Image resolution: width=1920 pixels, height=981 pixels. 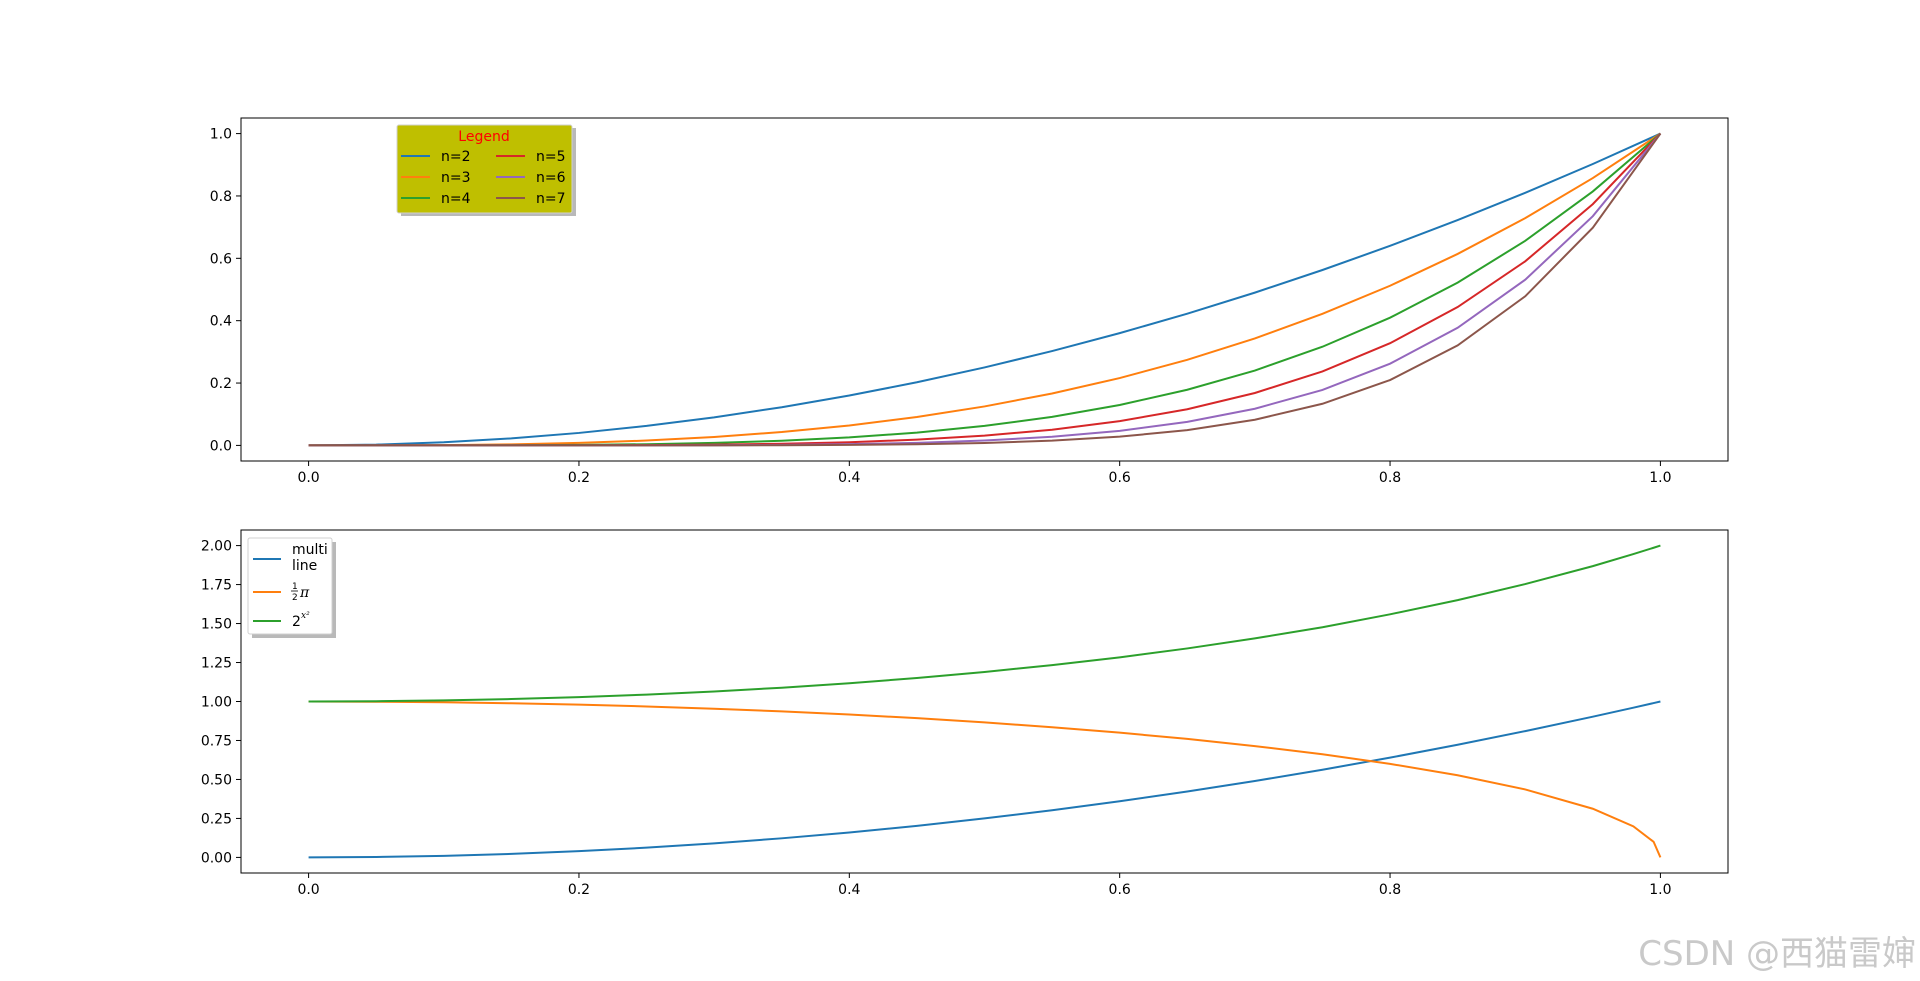 What do you see at coordinates (216, 703) in the screenshot?
I see `y-tick-label: 1.00` at bounding box center [216, 703].